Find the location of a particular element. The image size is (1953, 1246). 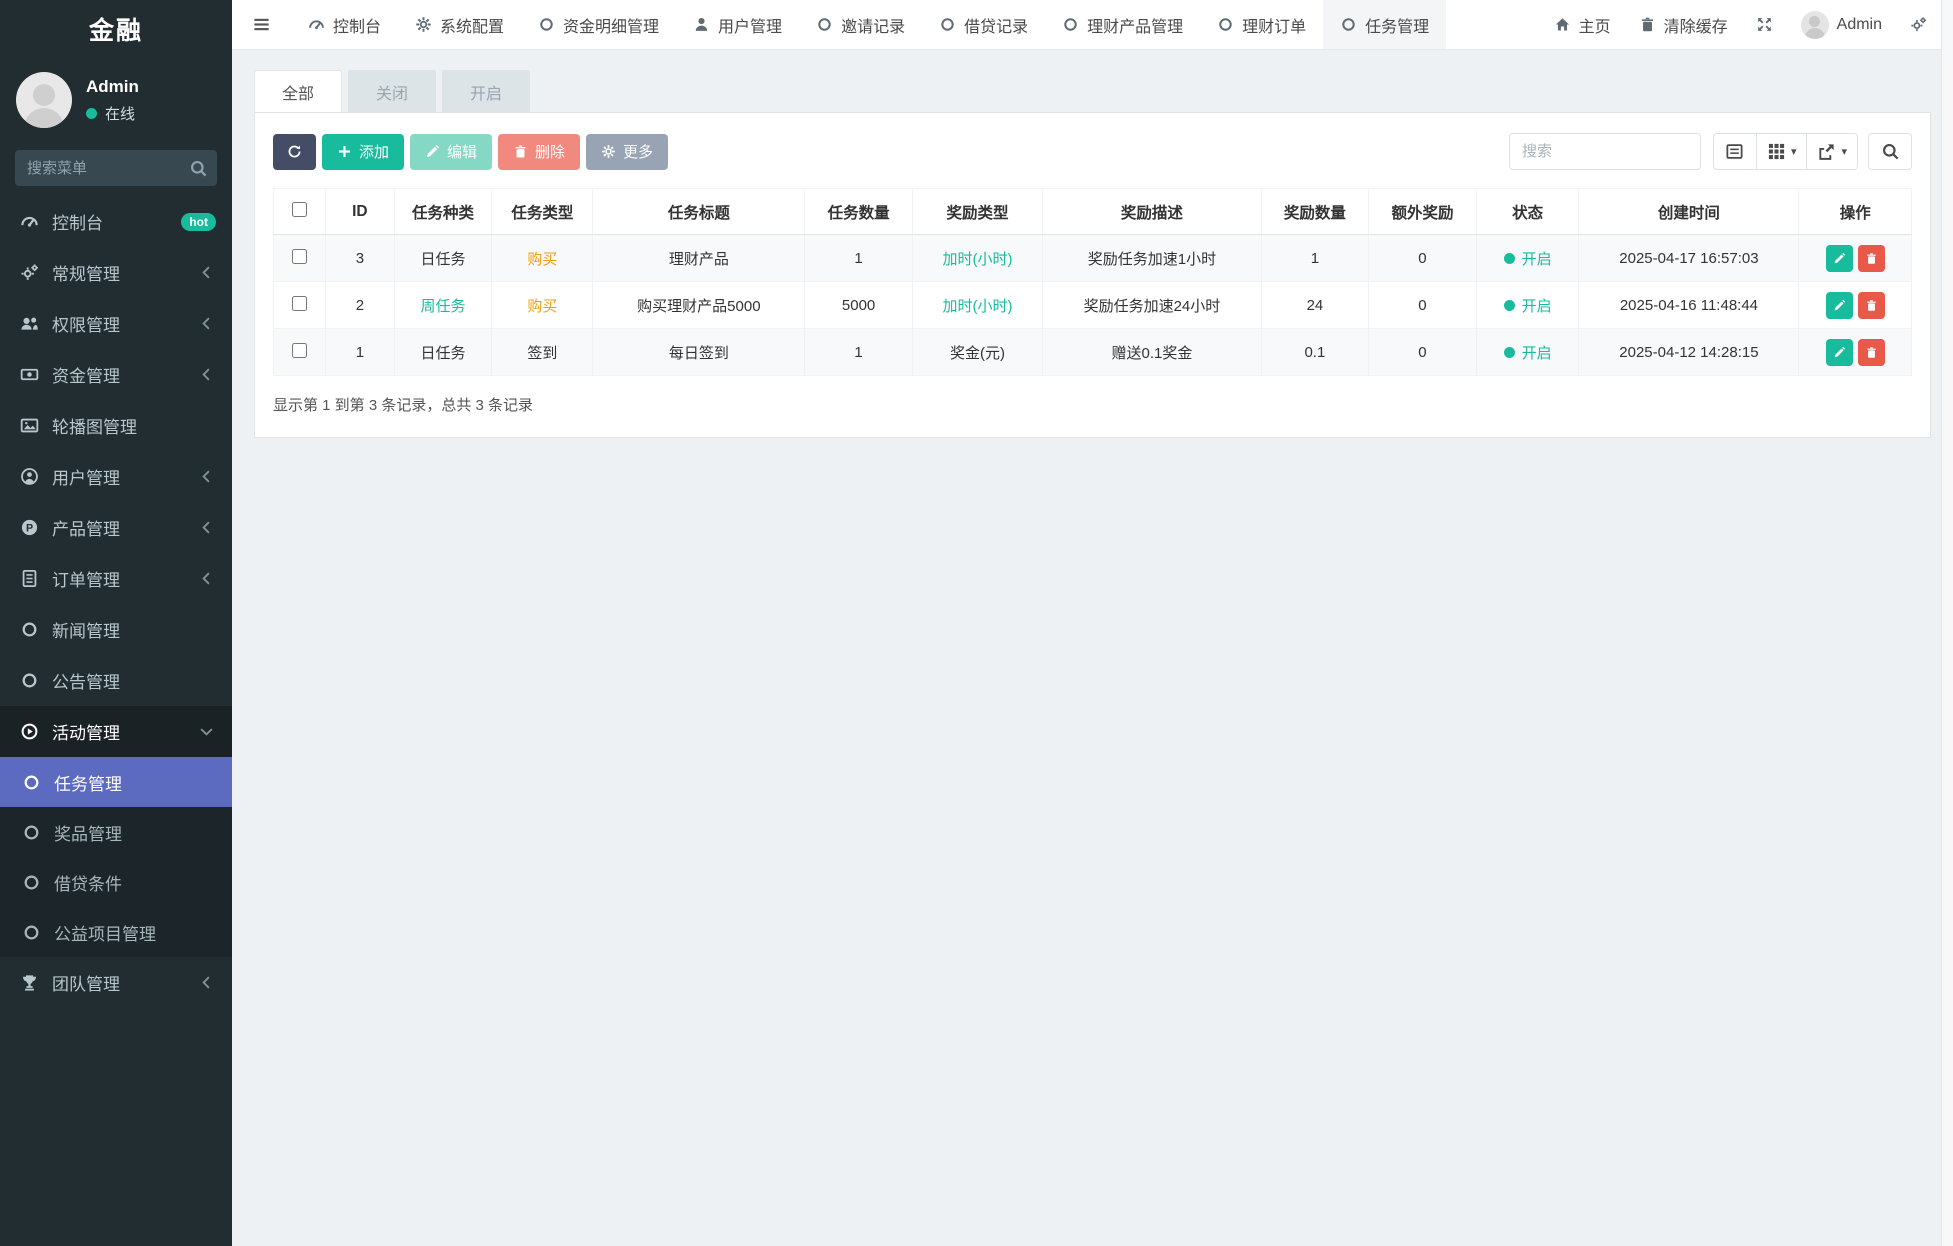

clear-cache-button: 清除缓存 is located at coordinates (1683, 25).